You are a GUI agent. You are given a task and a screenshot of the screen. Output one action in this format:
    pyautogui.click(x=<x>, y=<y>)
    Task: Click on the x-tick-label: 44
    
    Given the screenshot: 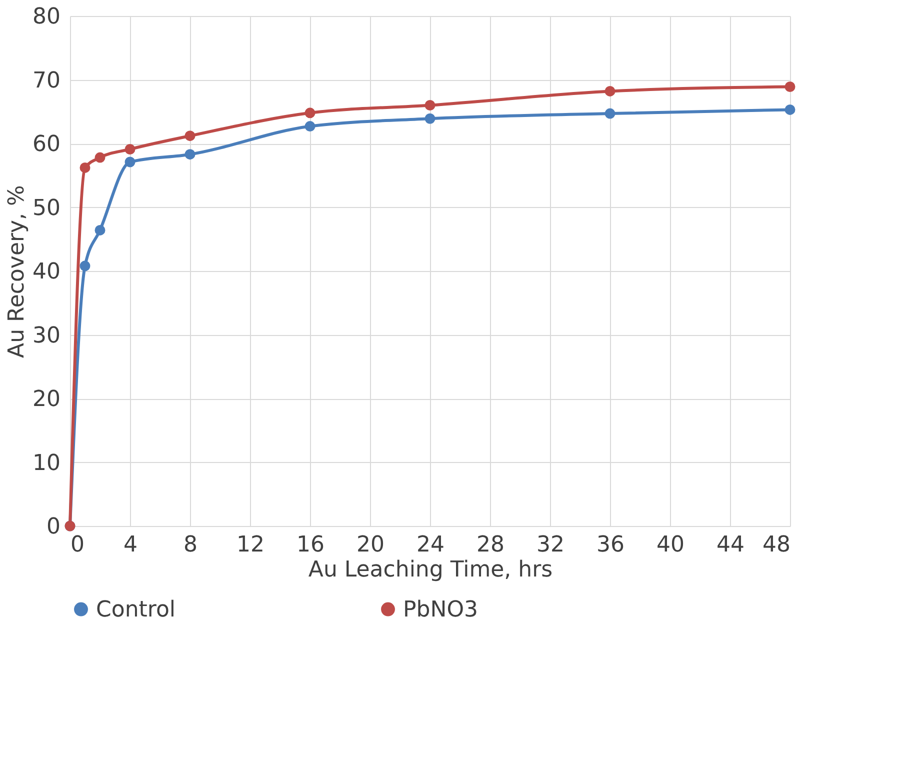 What is the action you would take?
    pyautogui.click(x=730, y=545)
    